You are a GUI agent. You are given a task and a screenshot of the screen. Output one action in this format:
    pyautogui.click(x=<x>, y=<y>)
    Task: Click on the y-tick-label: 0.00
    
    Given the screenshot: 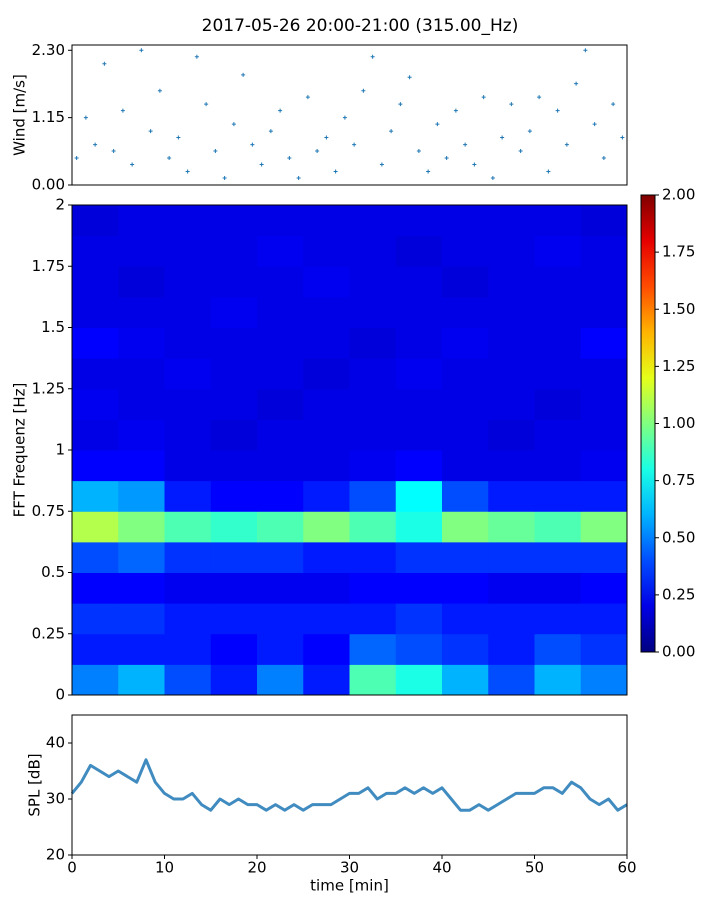 What is the action you would take?
    pyautogui.click(x=48, y=185)
    